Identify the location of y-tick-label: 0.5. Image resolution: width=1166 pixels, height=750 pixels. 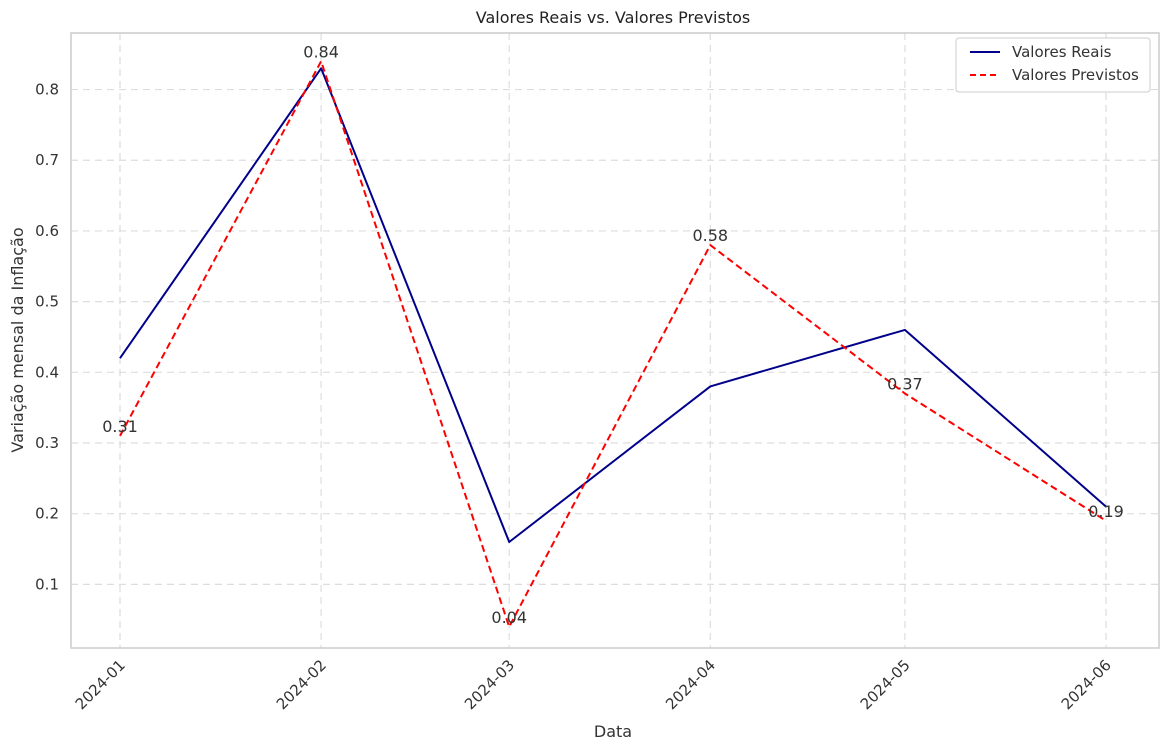
(47, 302).